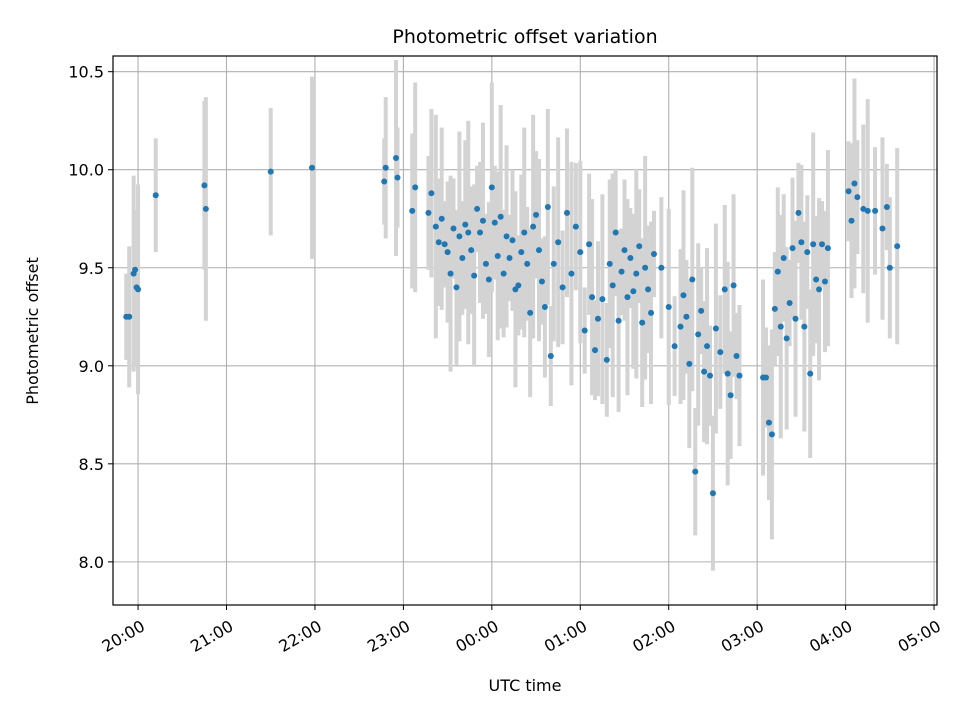 This screenshot has height=720, width=960. Describe the element at coordinates (565, 636) in the screenshot. I see `x-tick-label: 01:00` at that location.